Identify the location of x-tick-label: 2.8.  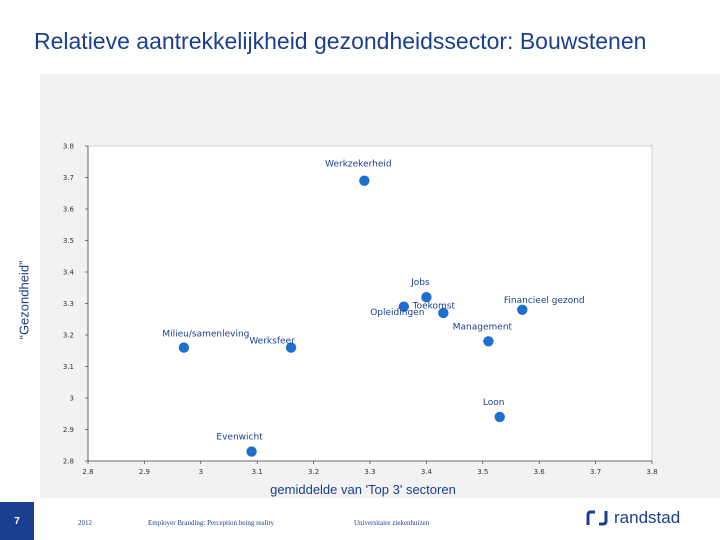
(87, 472).